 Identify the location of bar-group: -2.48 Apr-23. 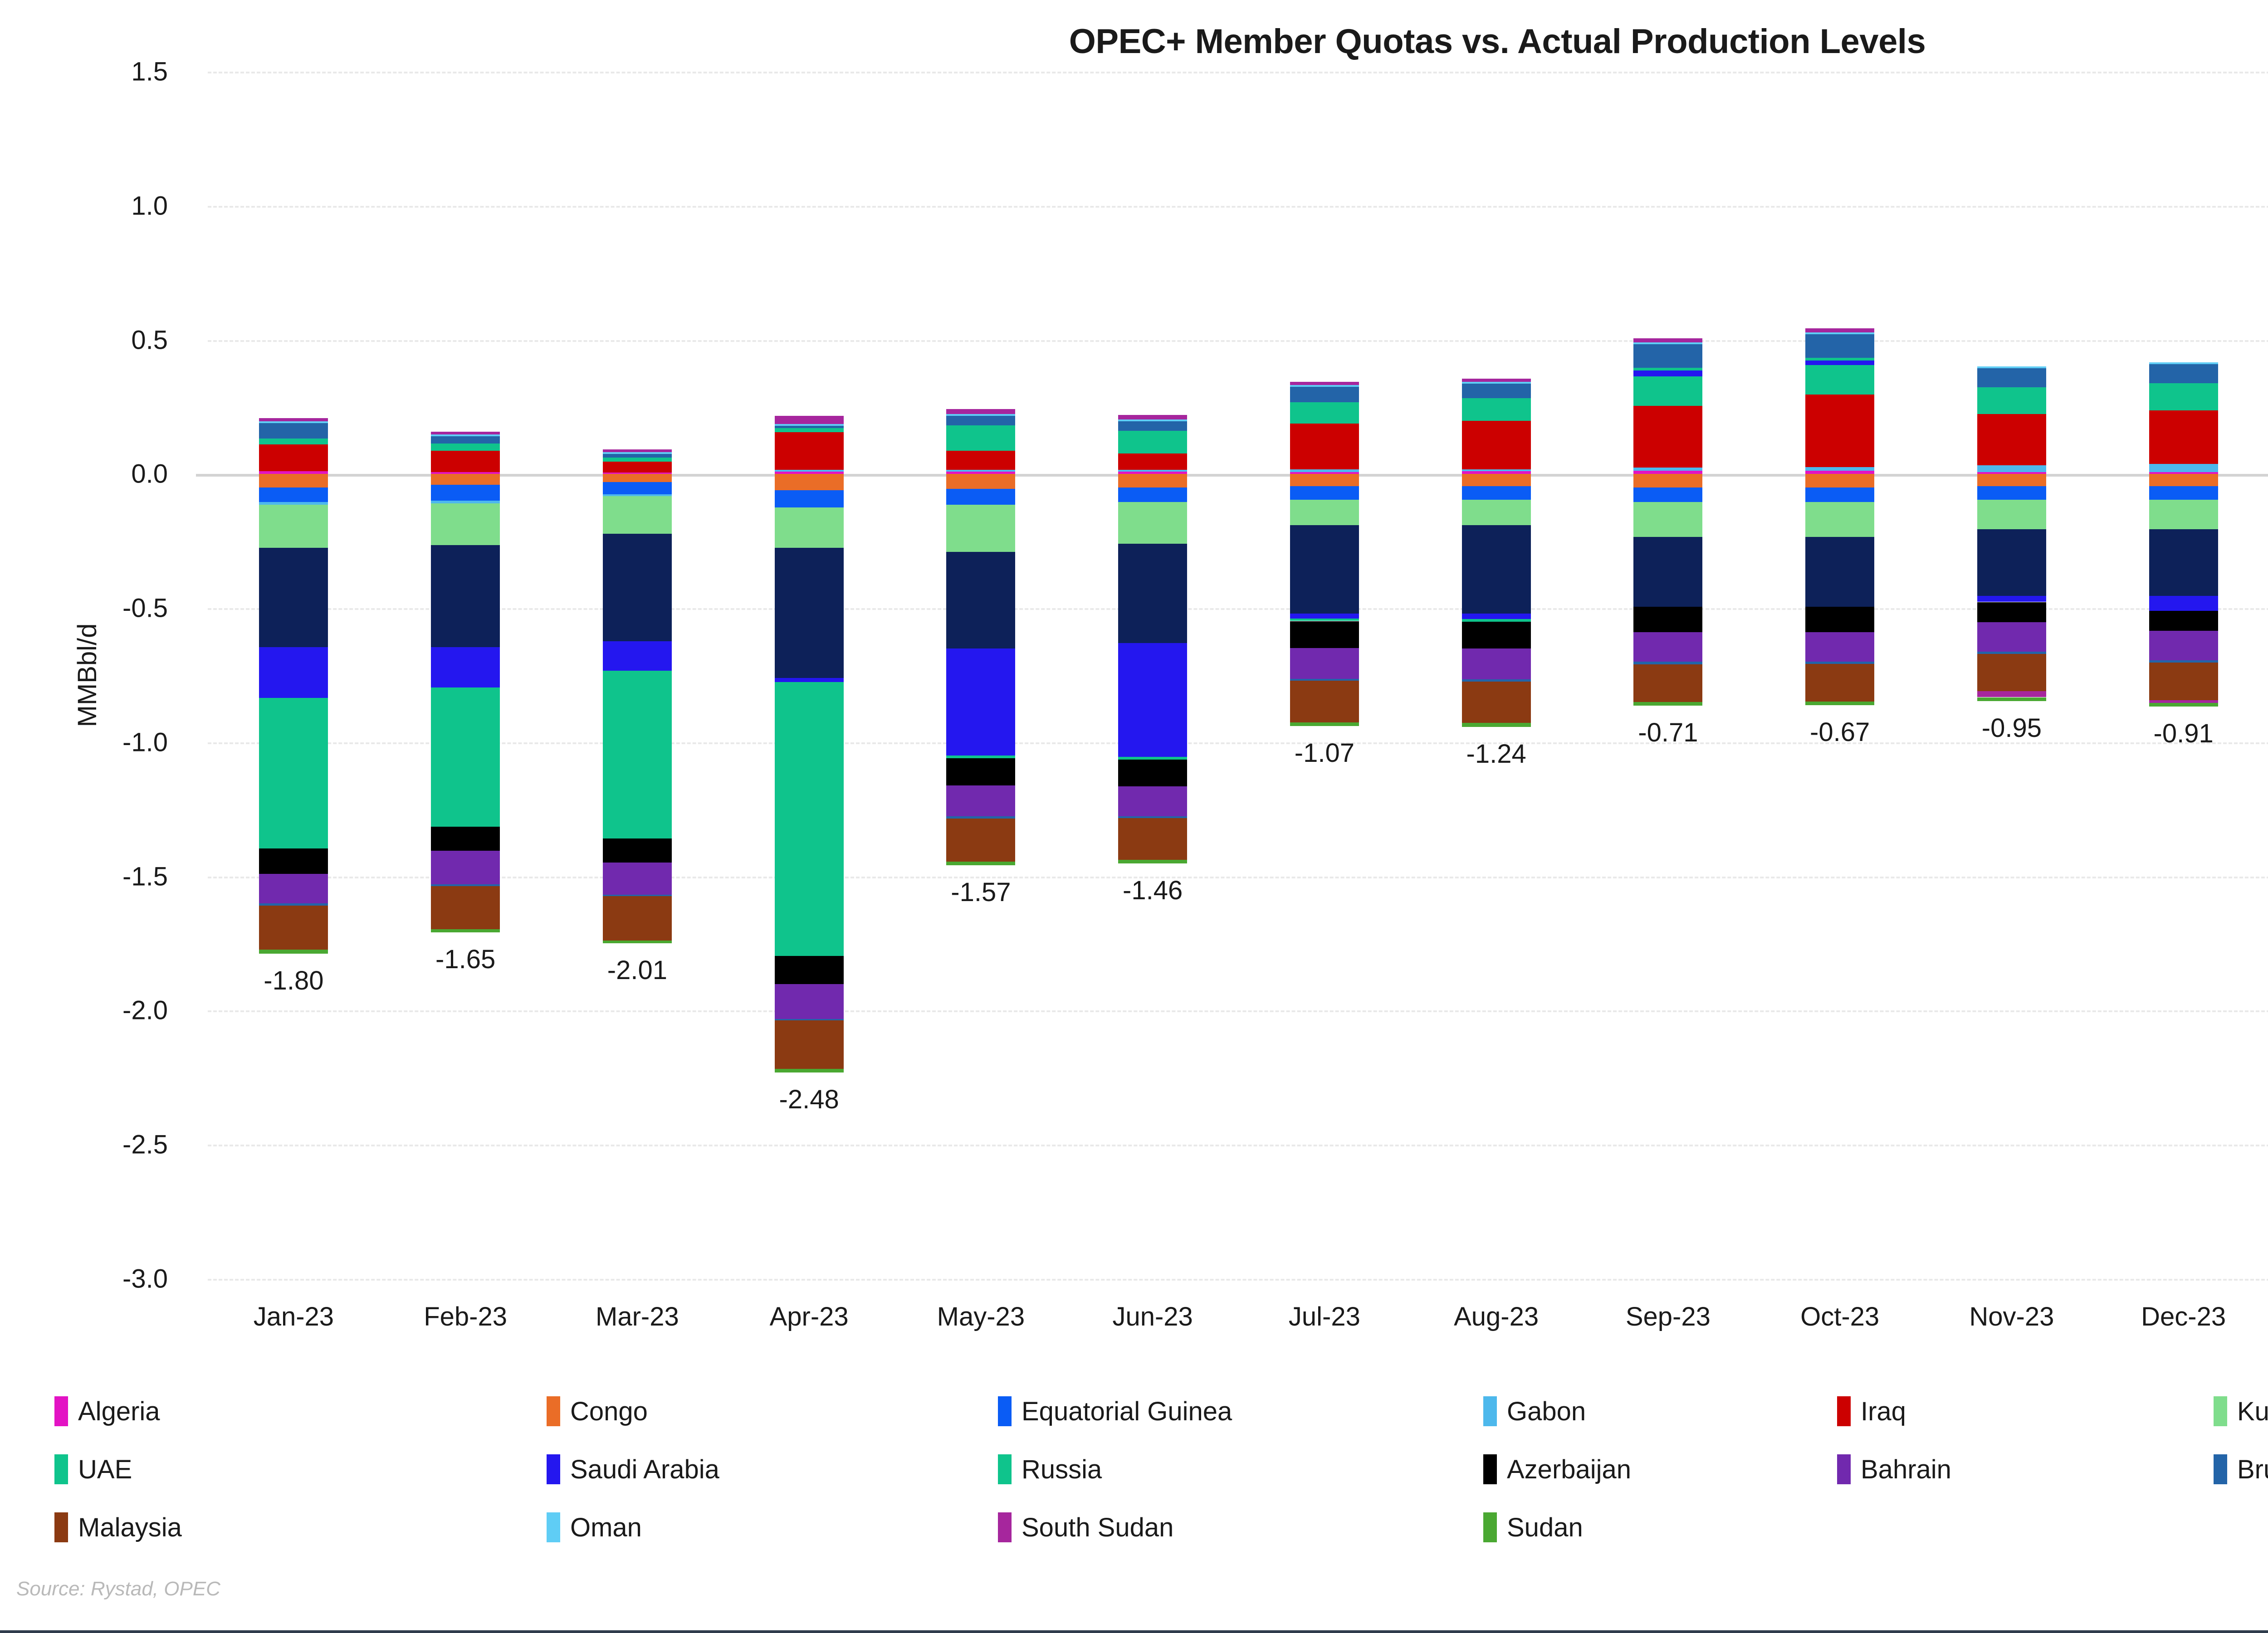
(810, 701).